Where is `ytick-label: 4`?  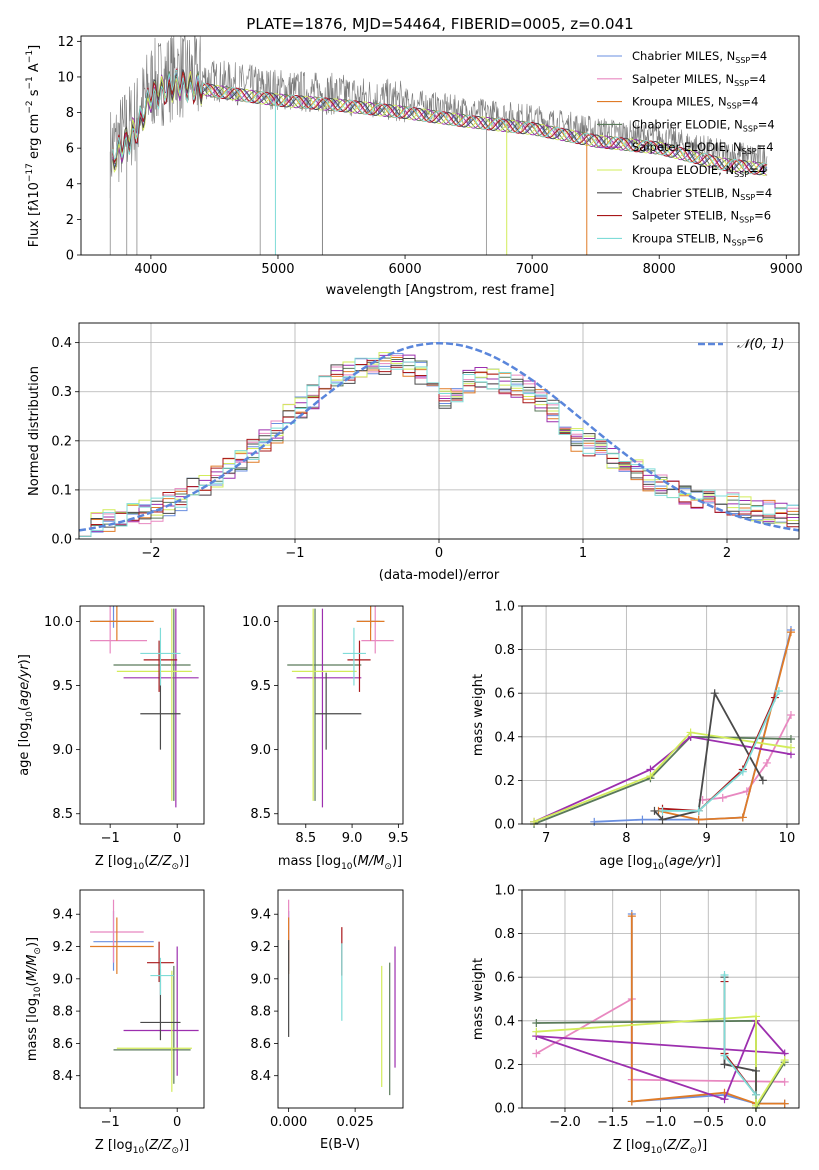 ytick-label: 4 is located at coordinates (70, 184).